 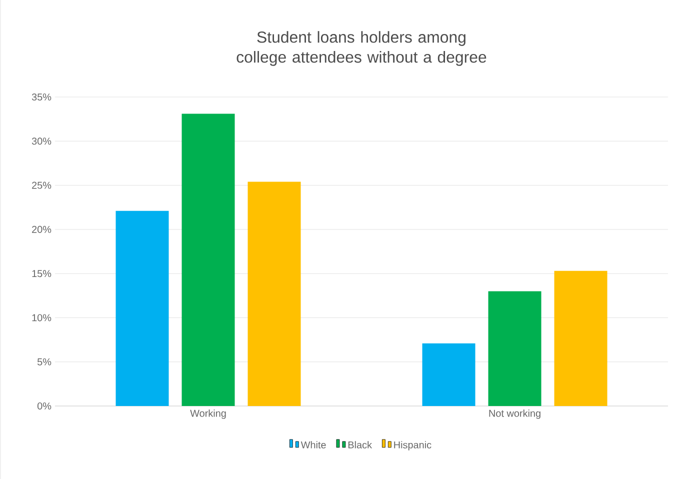 I want to click on legend-label: Black, so click(x=360, y=444).